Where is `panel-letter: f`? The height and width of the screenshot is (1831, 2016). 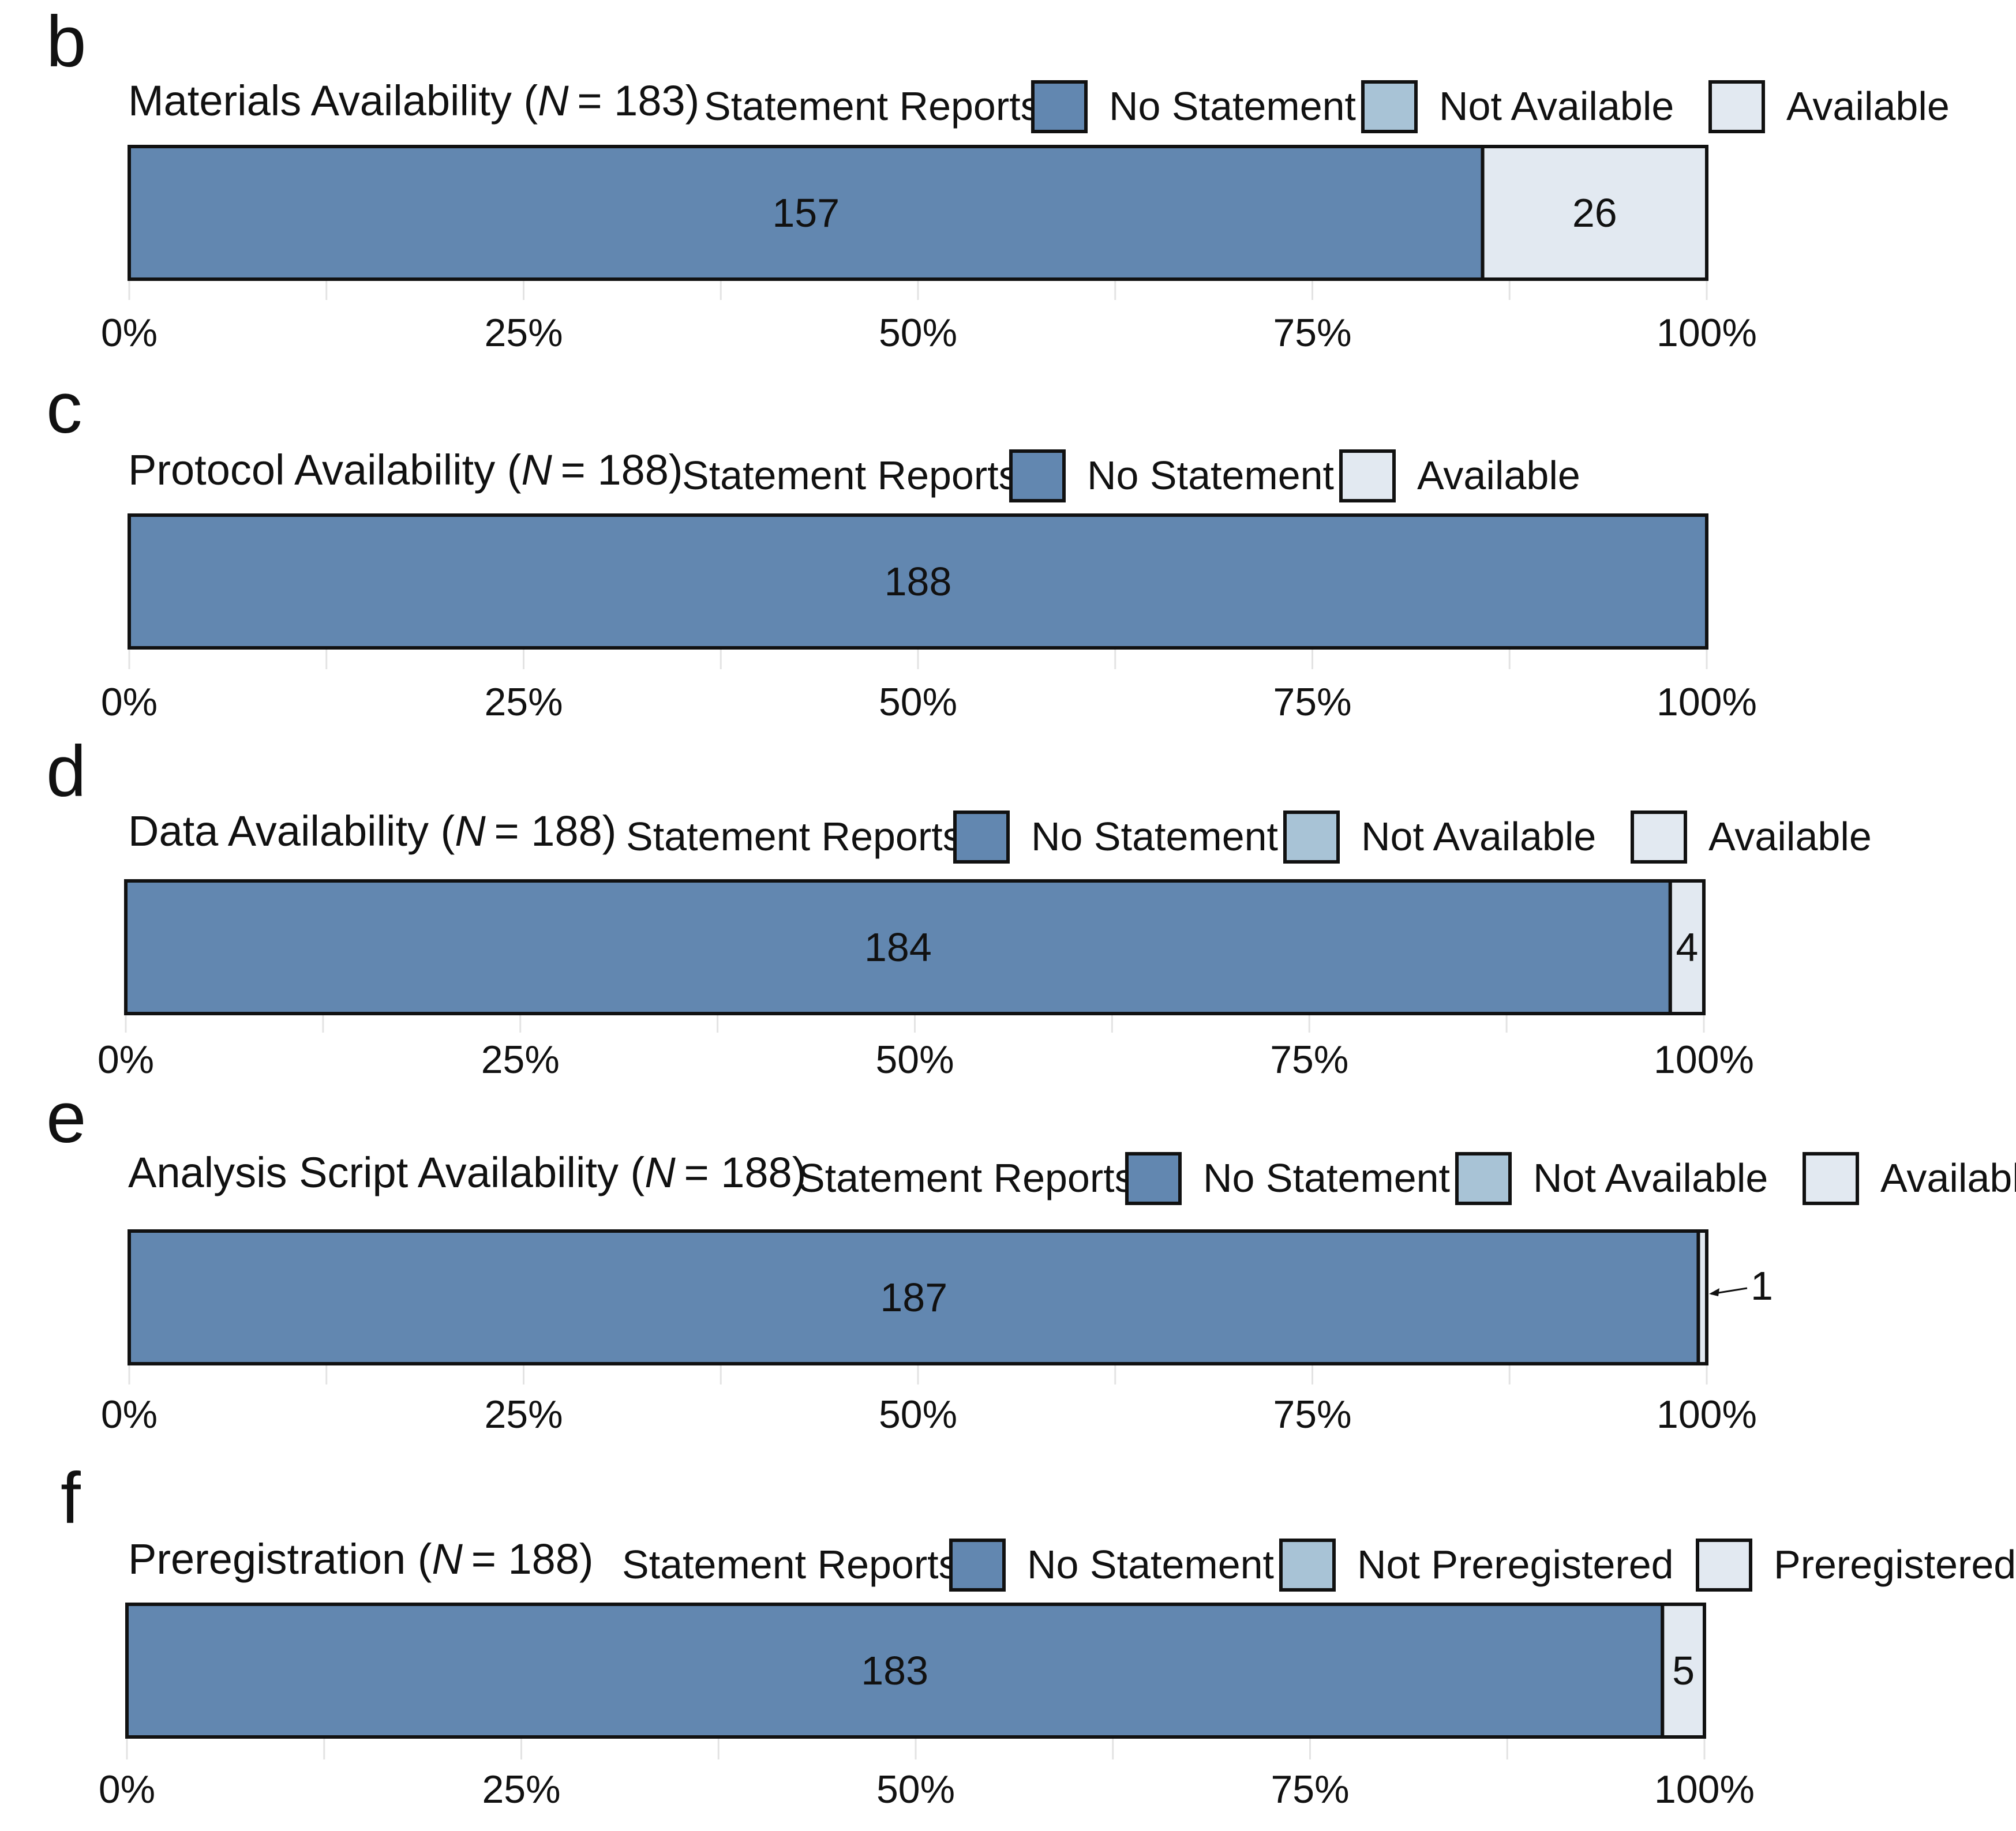 panel-letter: f is located at coordinates (71, 1498).